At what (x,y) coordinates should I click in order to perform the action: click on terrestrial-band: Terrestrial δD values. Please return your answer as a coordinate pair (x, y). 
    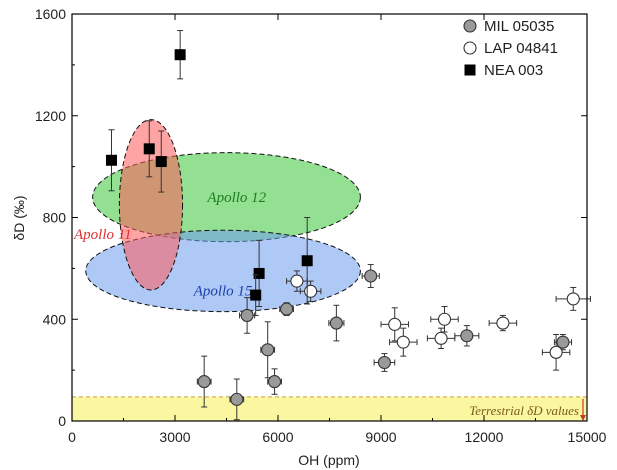
    Looking at the image, I should click on (329, 408).